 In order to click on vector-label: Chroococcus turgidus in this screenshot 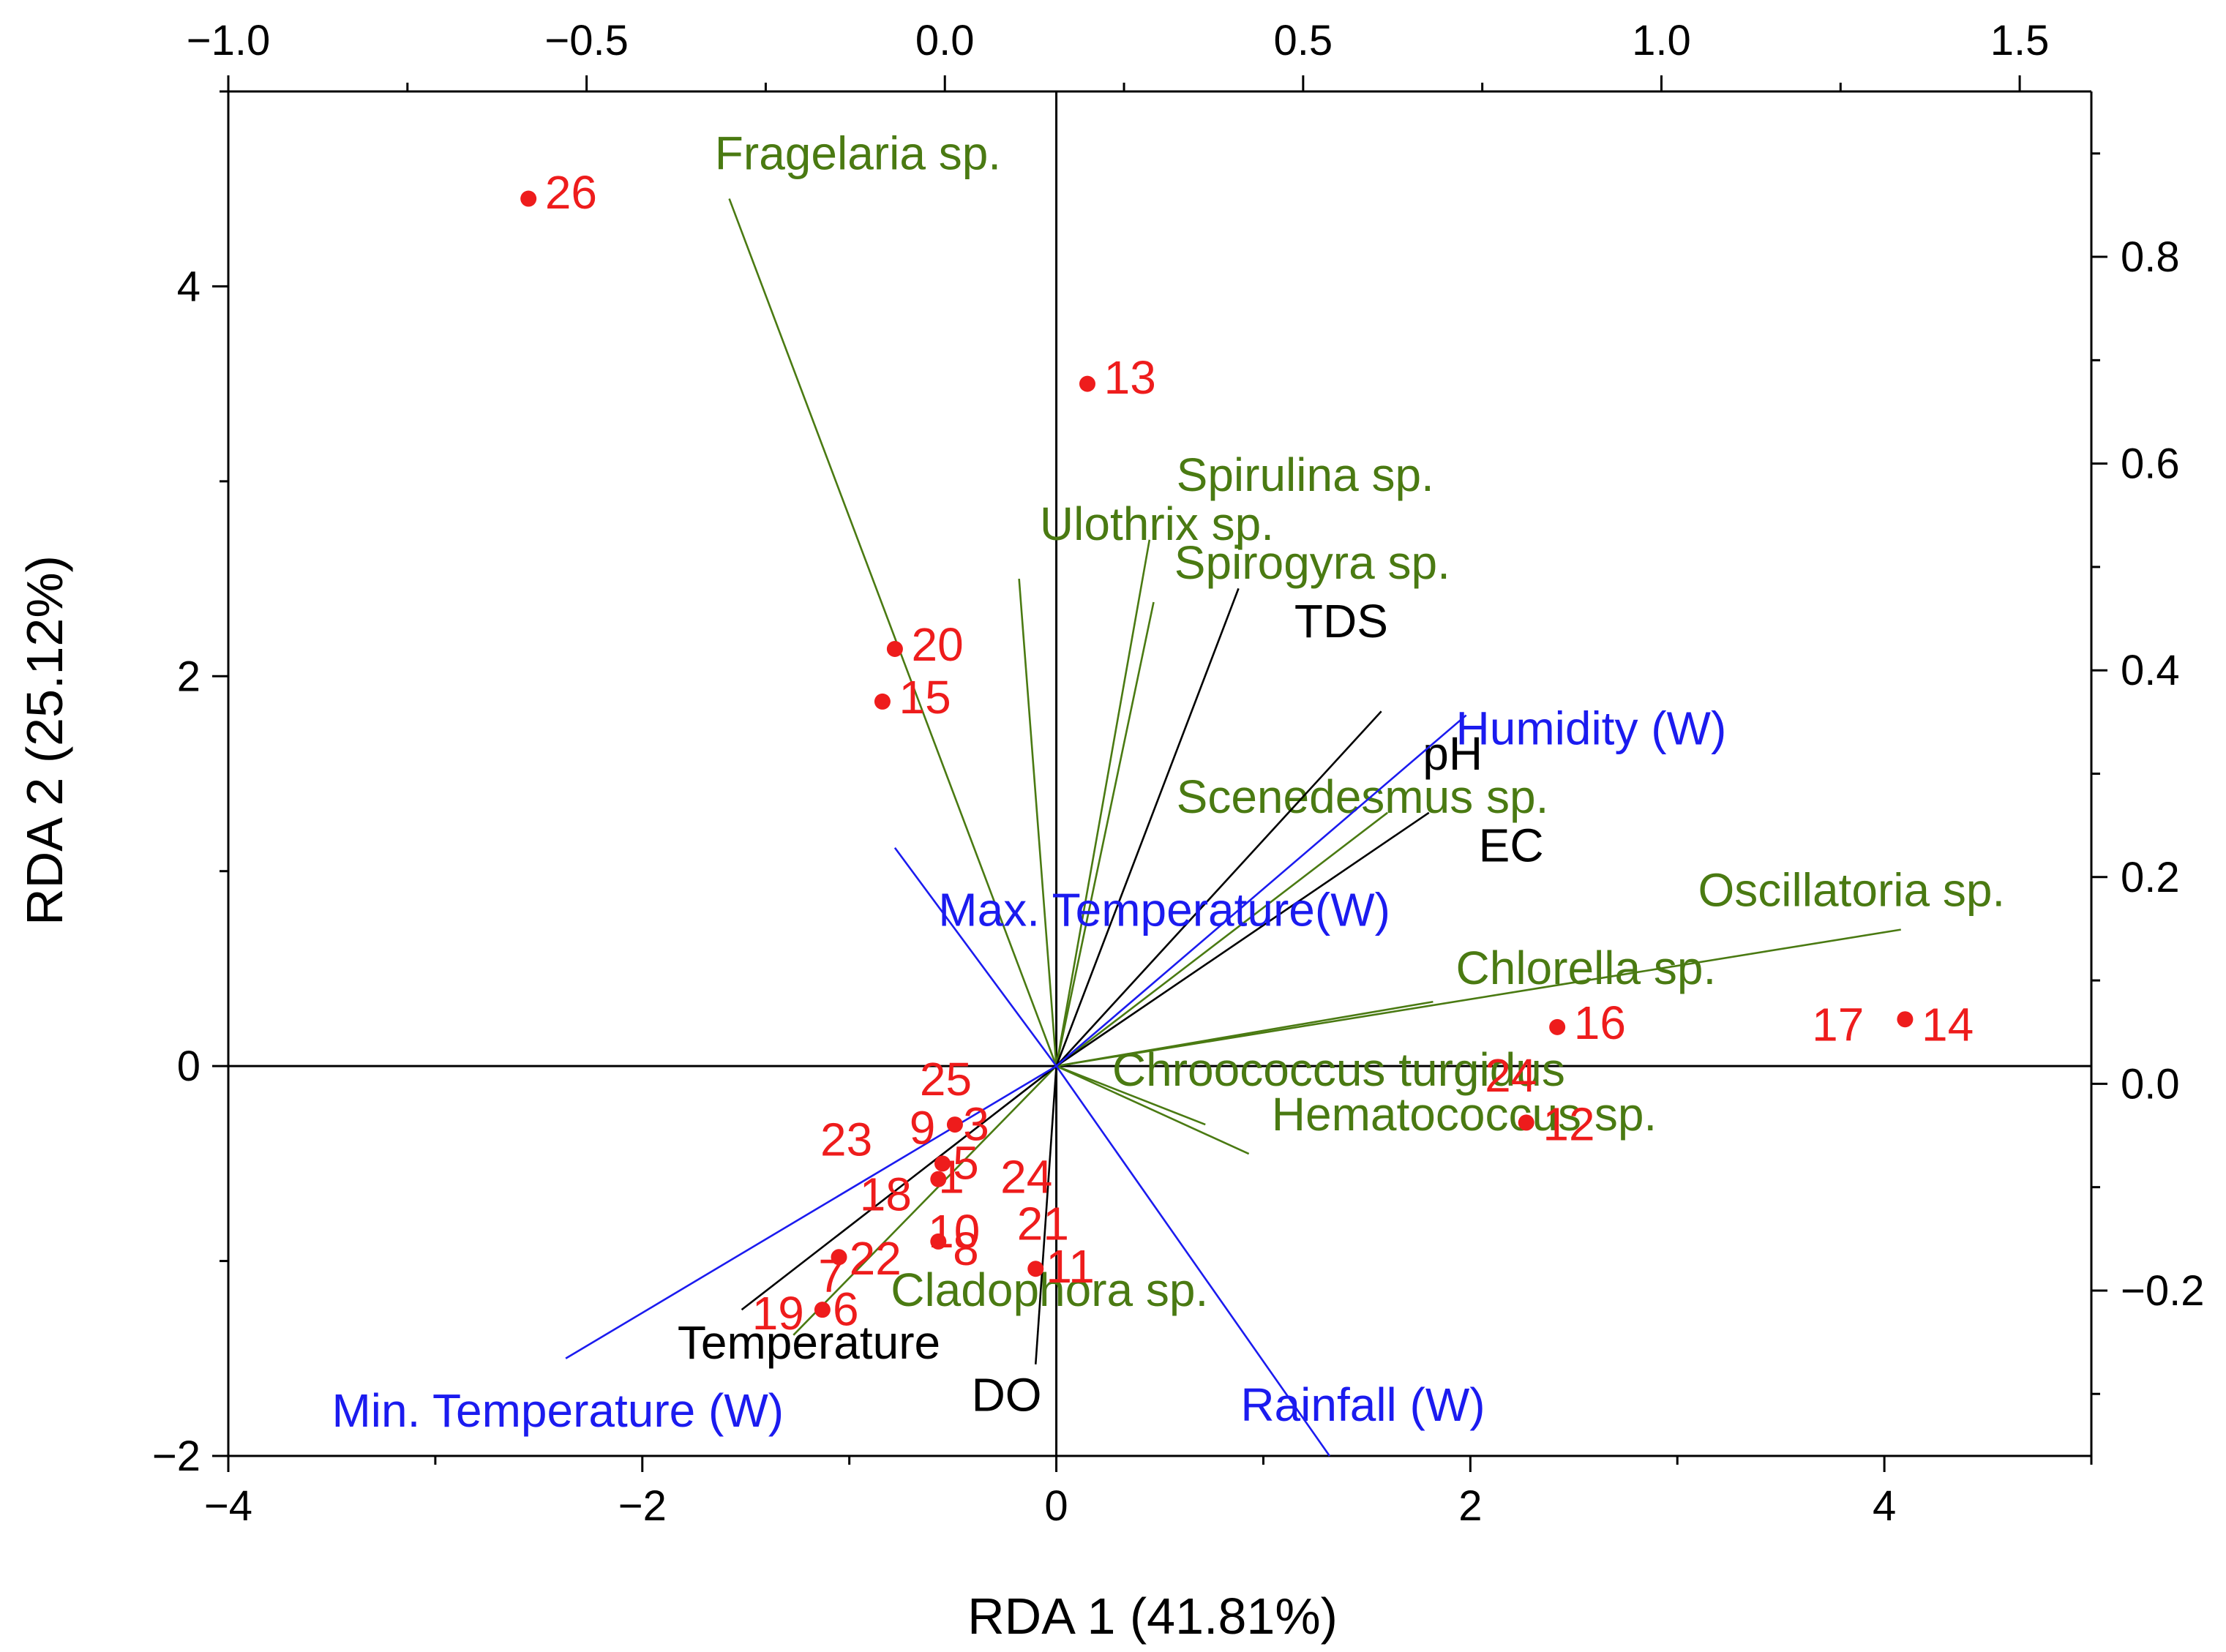, I will do `click(1338, 1069)`.